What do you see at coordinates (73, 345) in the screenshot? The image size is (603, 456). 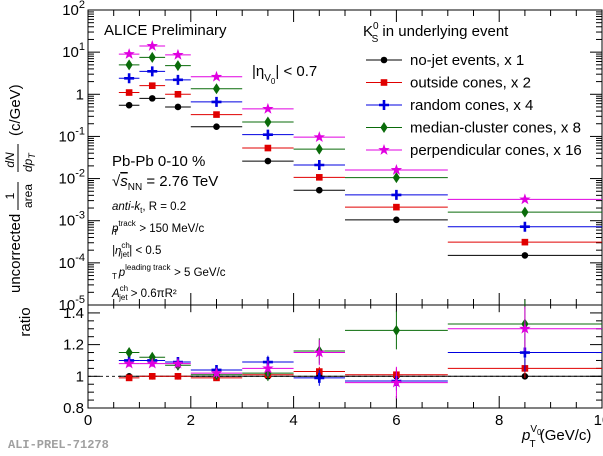 I see `ratio-y-tick-label: 1.2` at bounding box center [73, 345].